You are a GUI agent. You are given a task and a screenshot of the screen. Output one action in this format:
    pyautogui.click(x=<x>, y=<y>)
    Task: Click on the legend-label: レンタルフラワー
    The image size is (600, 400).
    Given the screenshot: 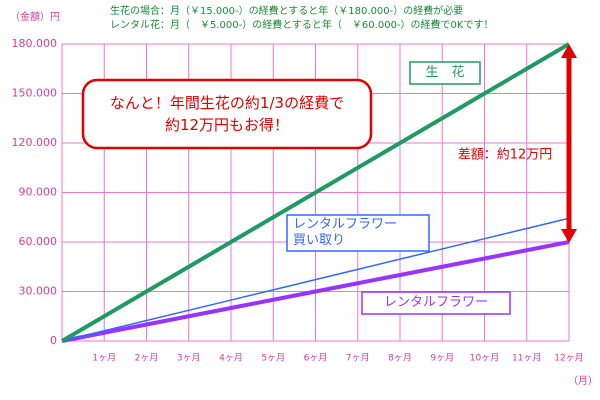 What is the action you would take?
    pyautogui.click(x=435, y=302)
    